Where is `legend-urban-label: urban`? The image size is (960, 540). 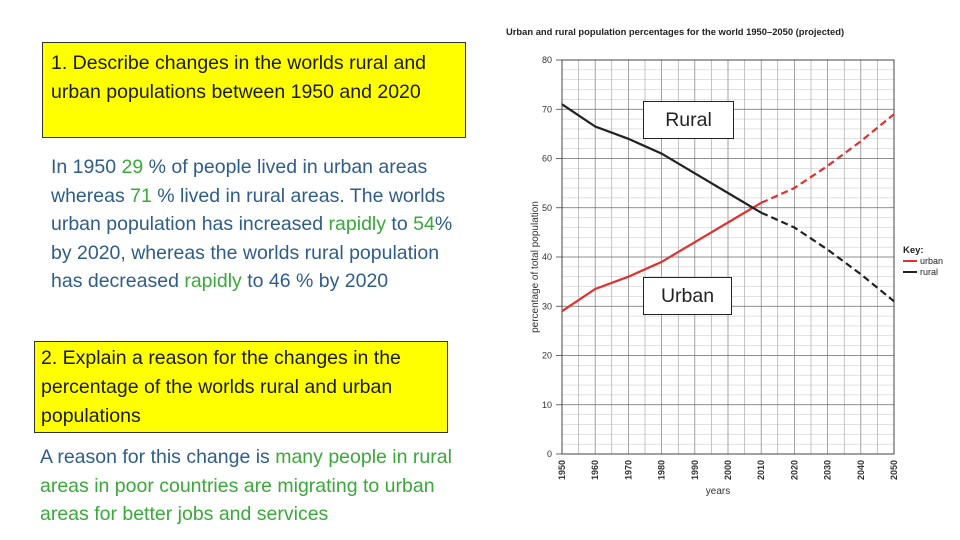
legend-urban-label: urban is located at coordinates (931, 261).